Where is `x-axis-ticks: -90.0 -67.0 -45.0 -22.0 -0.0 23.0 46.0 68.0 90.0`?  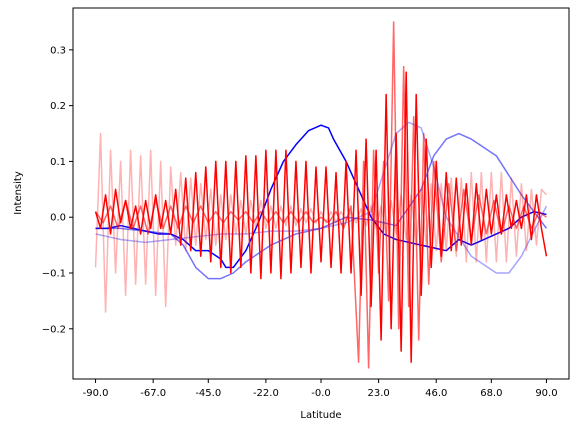
x-axis-ticks: -90.0 -67.0 -45.0 -22.0 -0.0 23.0 46.0 68.0 90.0 is located at coordinates (320, 389).